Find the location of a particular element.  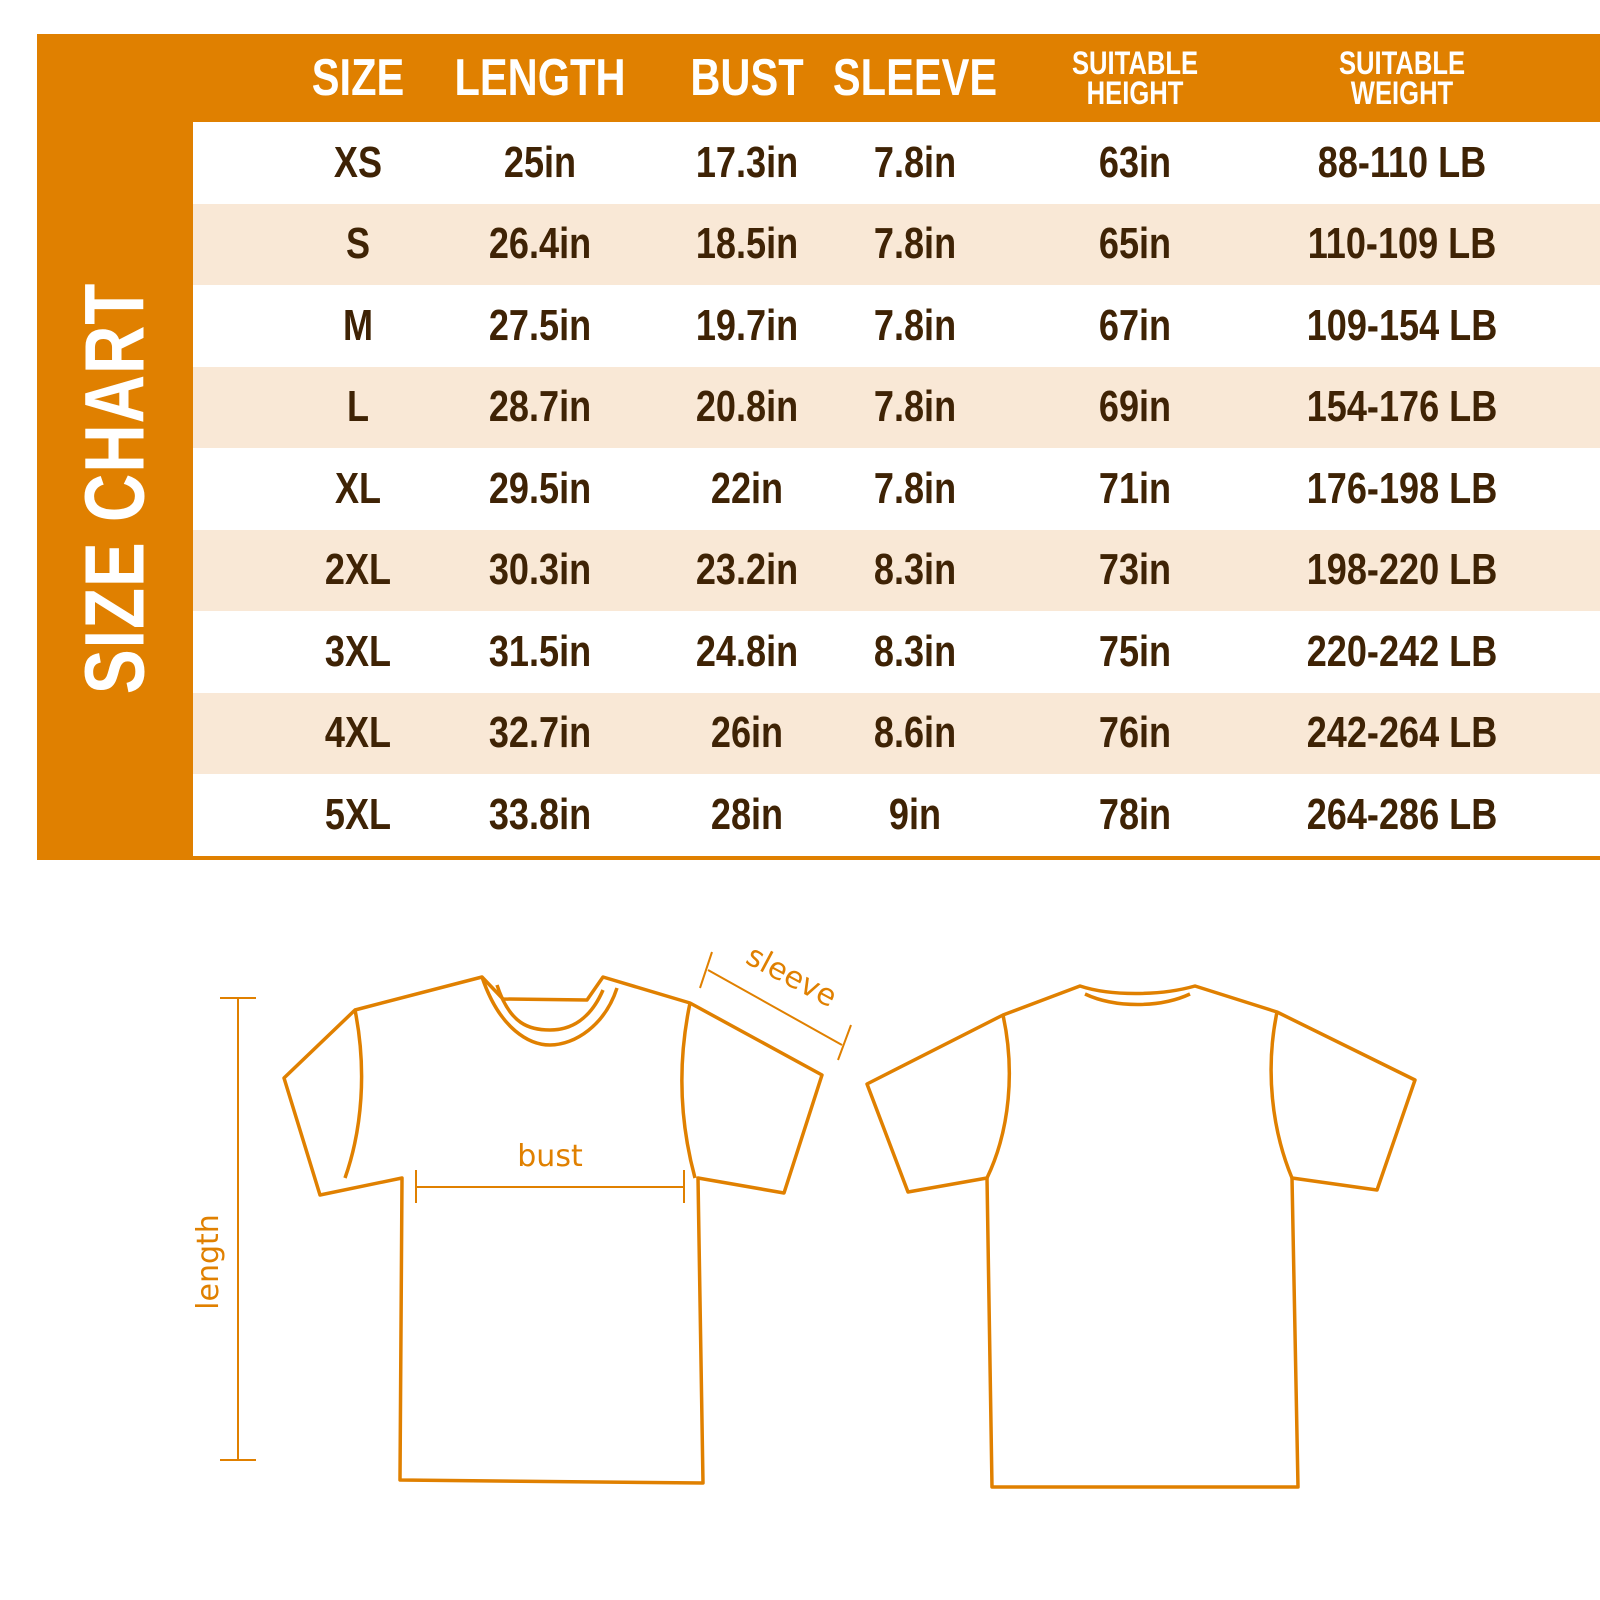

cell-size: S is located at coordinates (357, 245).